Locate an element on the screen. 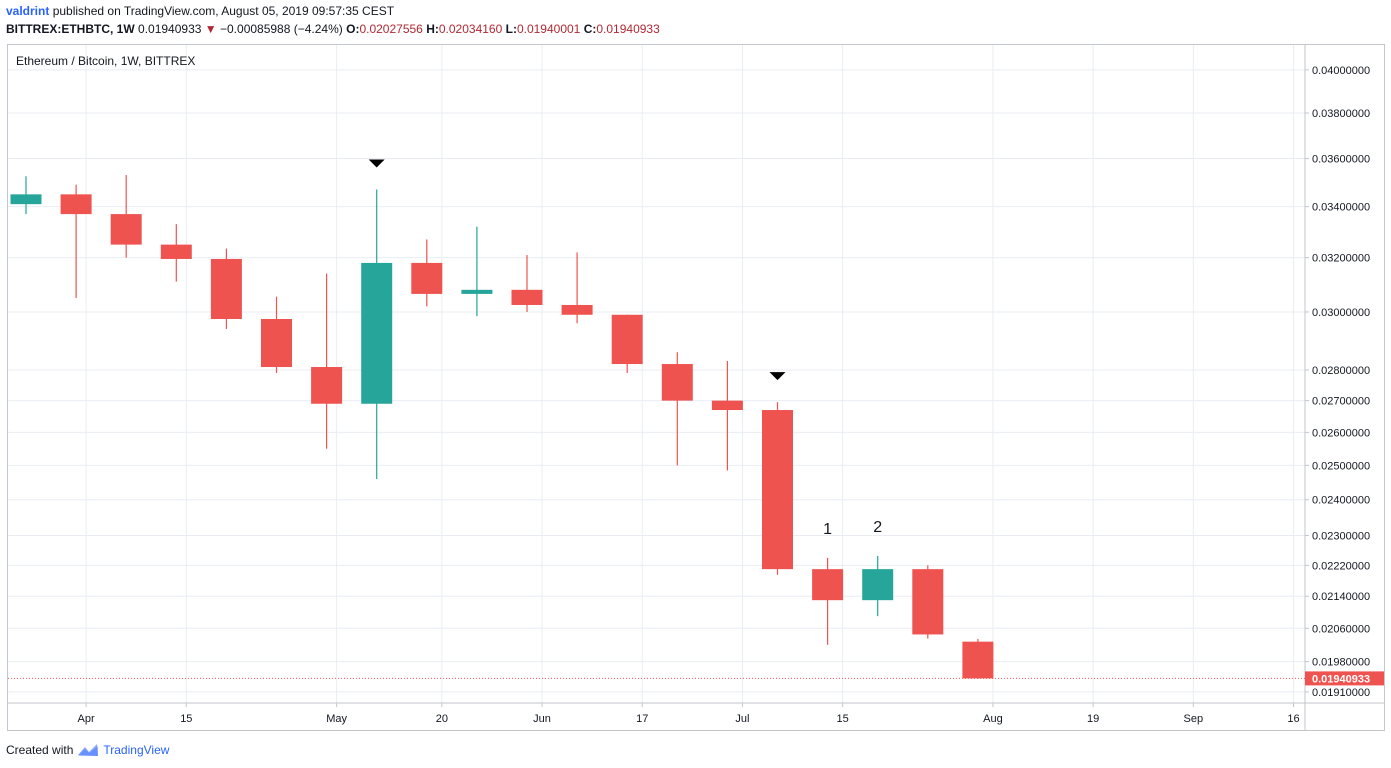 This screenshot has height=768, width=1391. change-value: −0.00085988 (−4.24%) is located at coordinates (281, 29).